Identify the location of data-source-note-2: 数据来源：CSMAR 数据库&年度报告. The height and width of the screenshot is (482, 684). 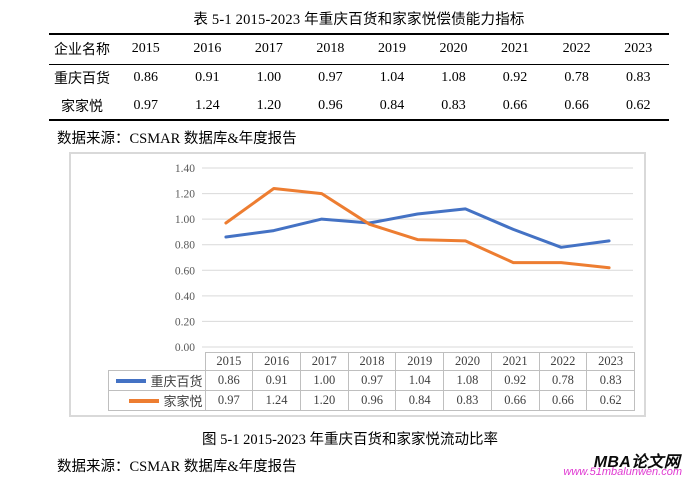
(177, 467).